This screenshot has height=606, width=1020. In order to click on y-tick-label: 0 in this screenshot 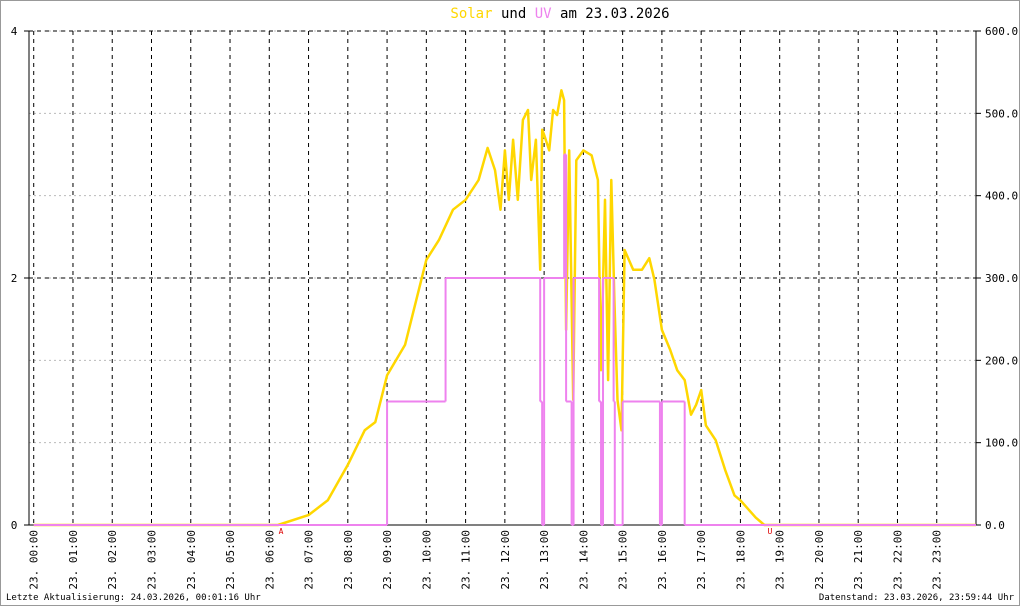, I will do `click(14, 525)`.